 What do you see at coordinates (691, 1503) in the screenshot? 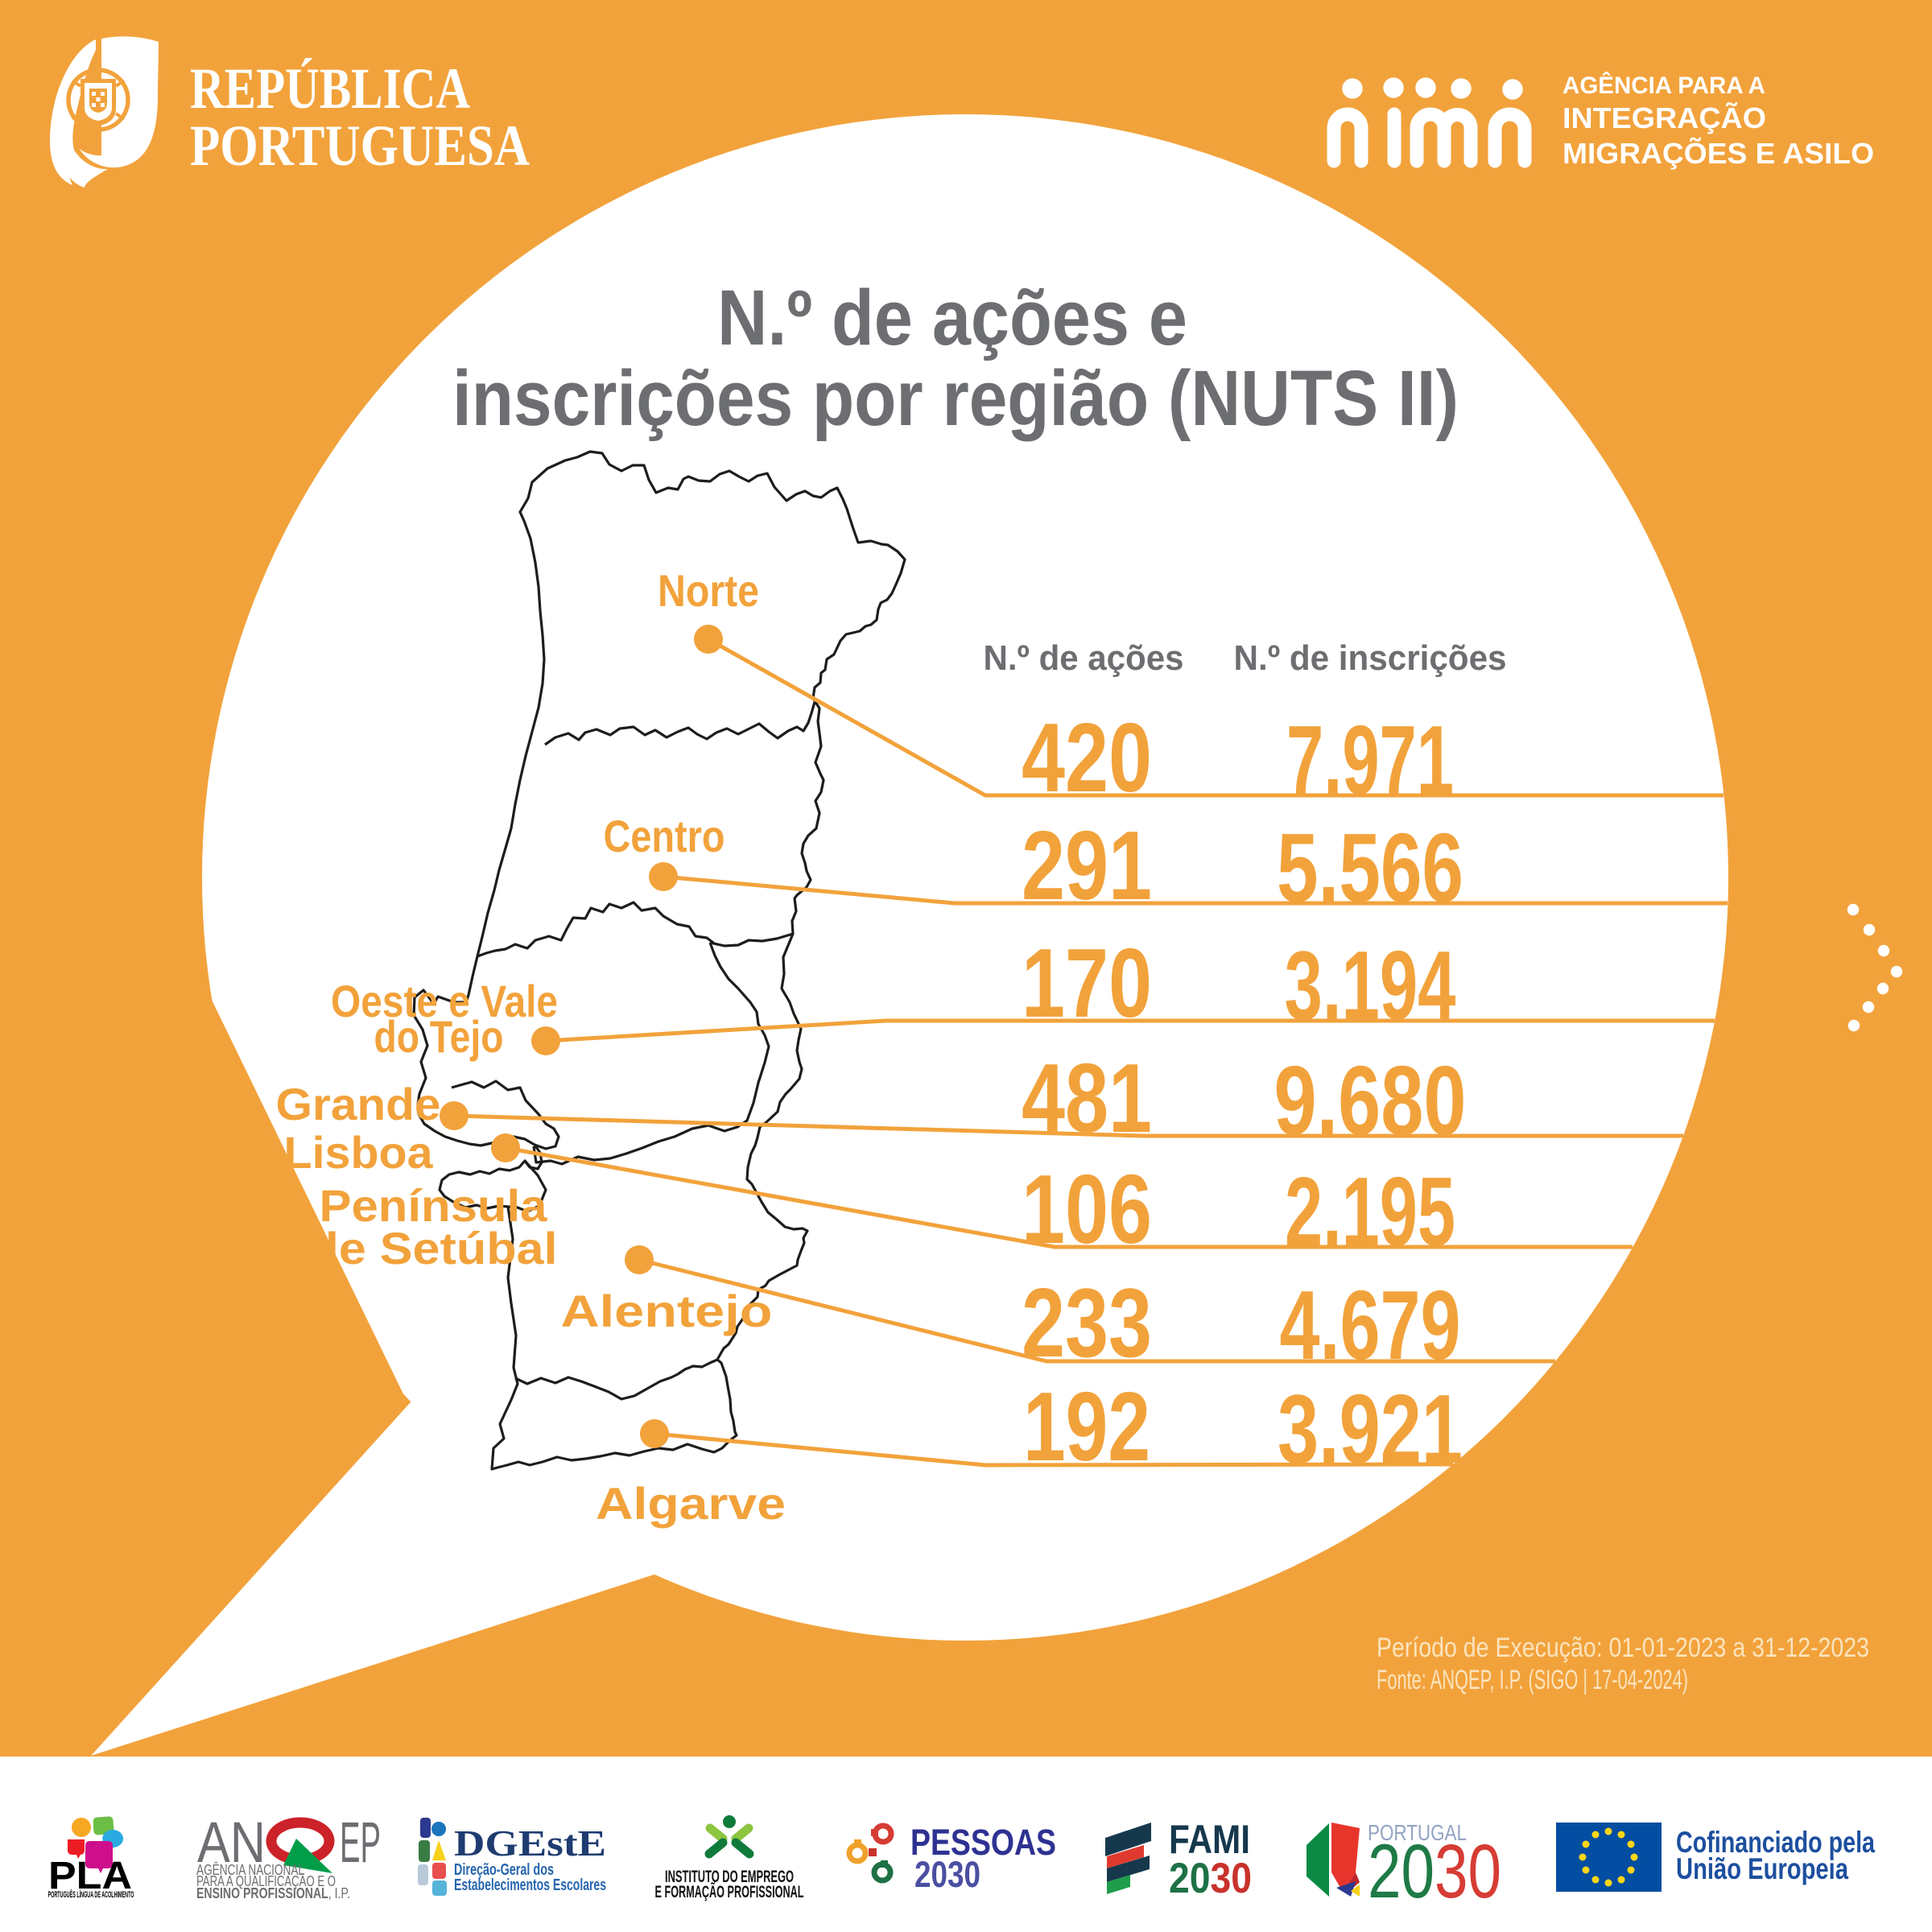
I see `svg-text: Algarve` at bounding box center [691, 1503].